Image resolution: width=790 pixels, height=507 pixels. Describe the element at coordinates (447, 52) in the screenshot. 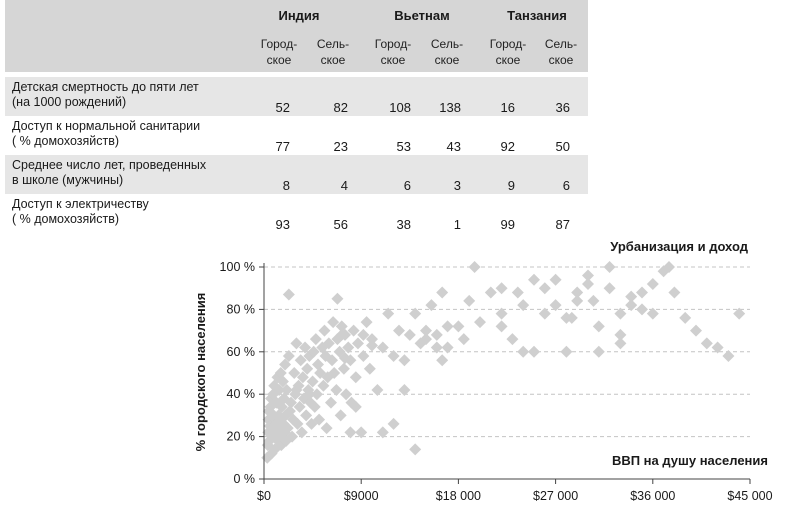

I see `subheader-rural: Сель- ское` at that location.